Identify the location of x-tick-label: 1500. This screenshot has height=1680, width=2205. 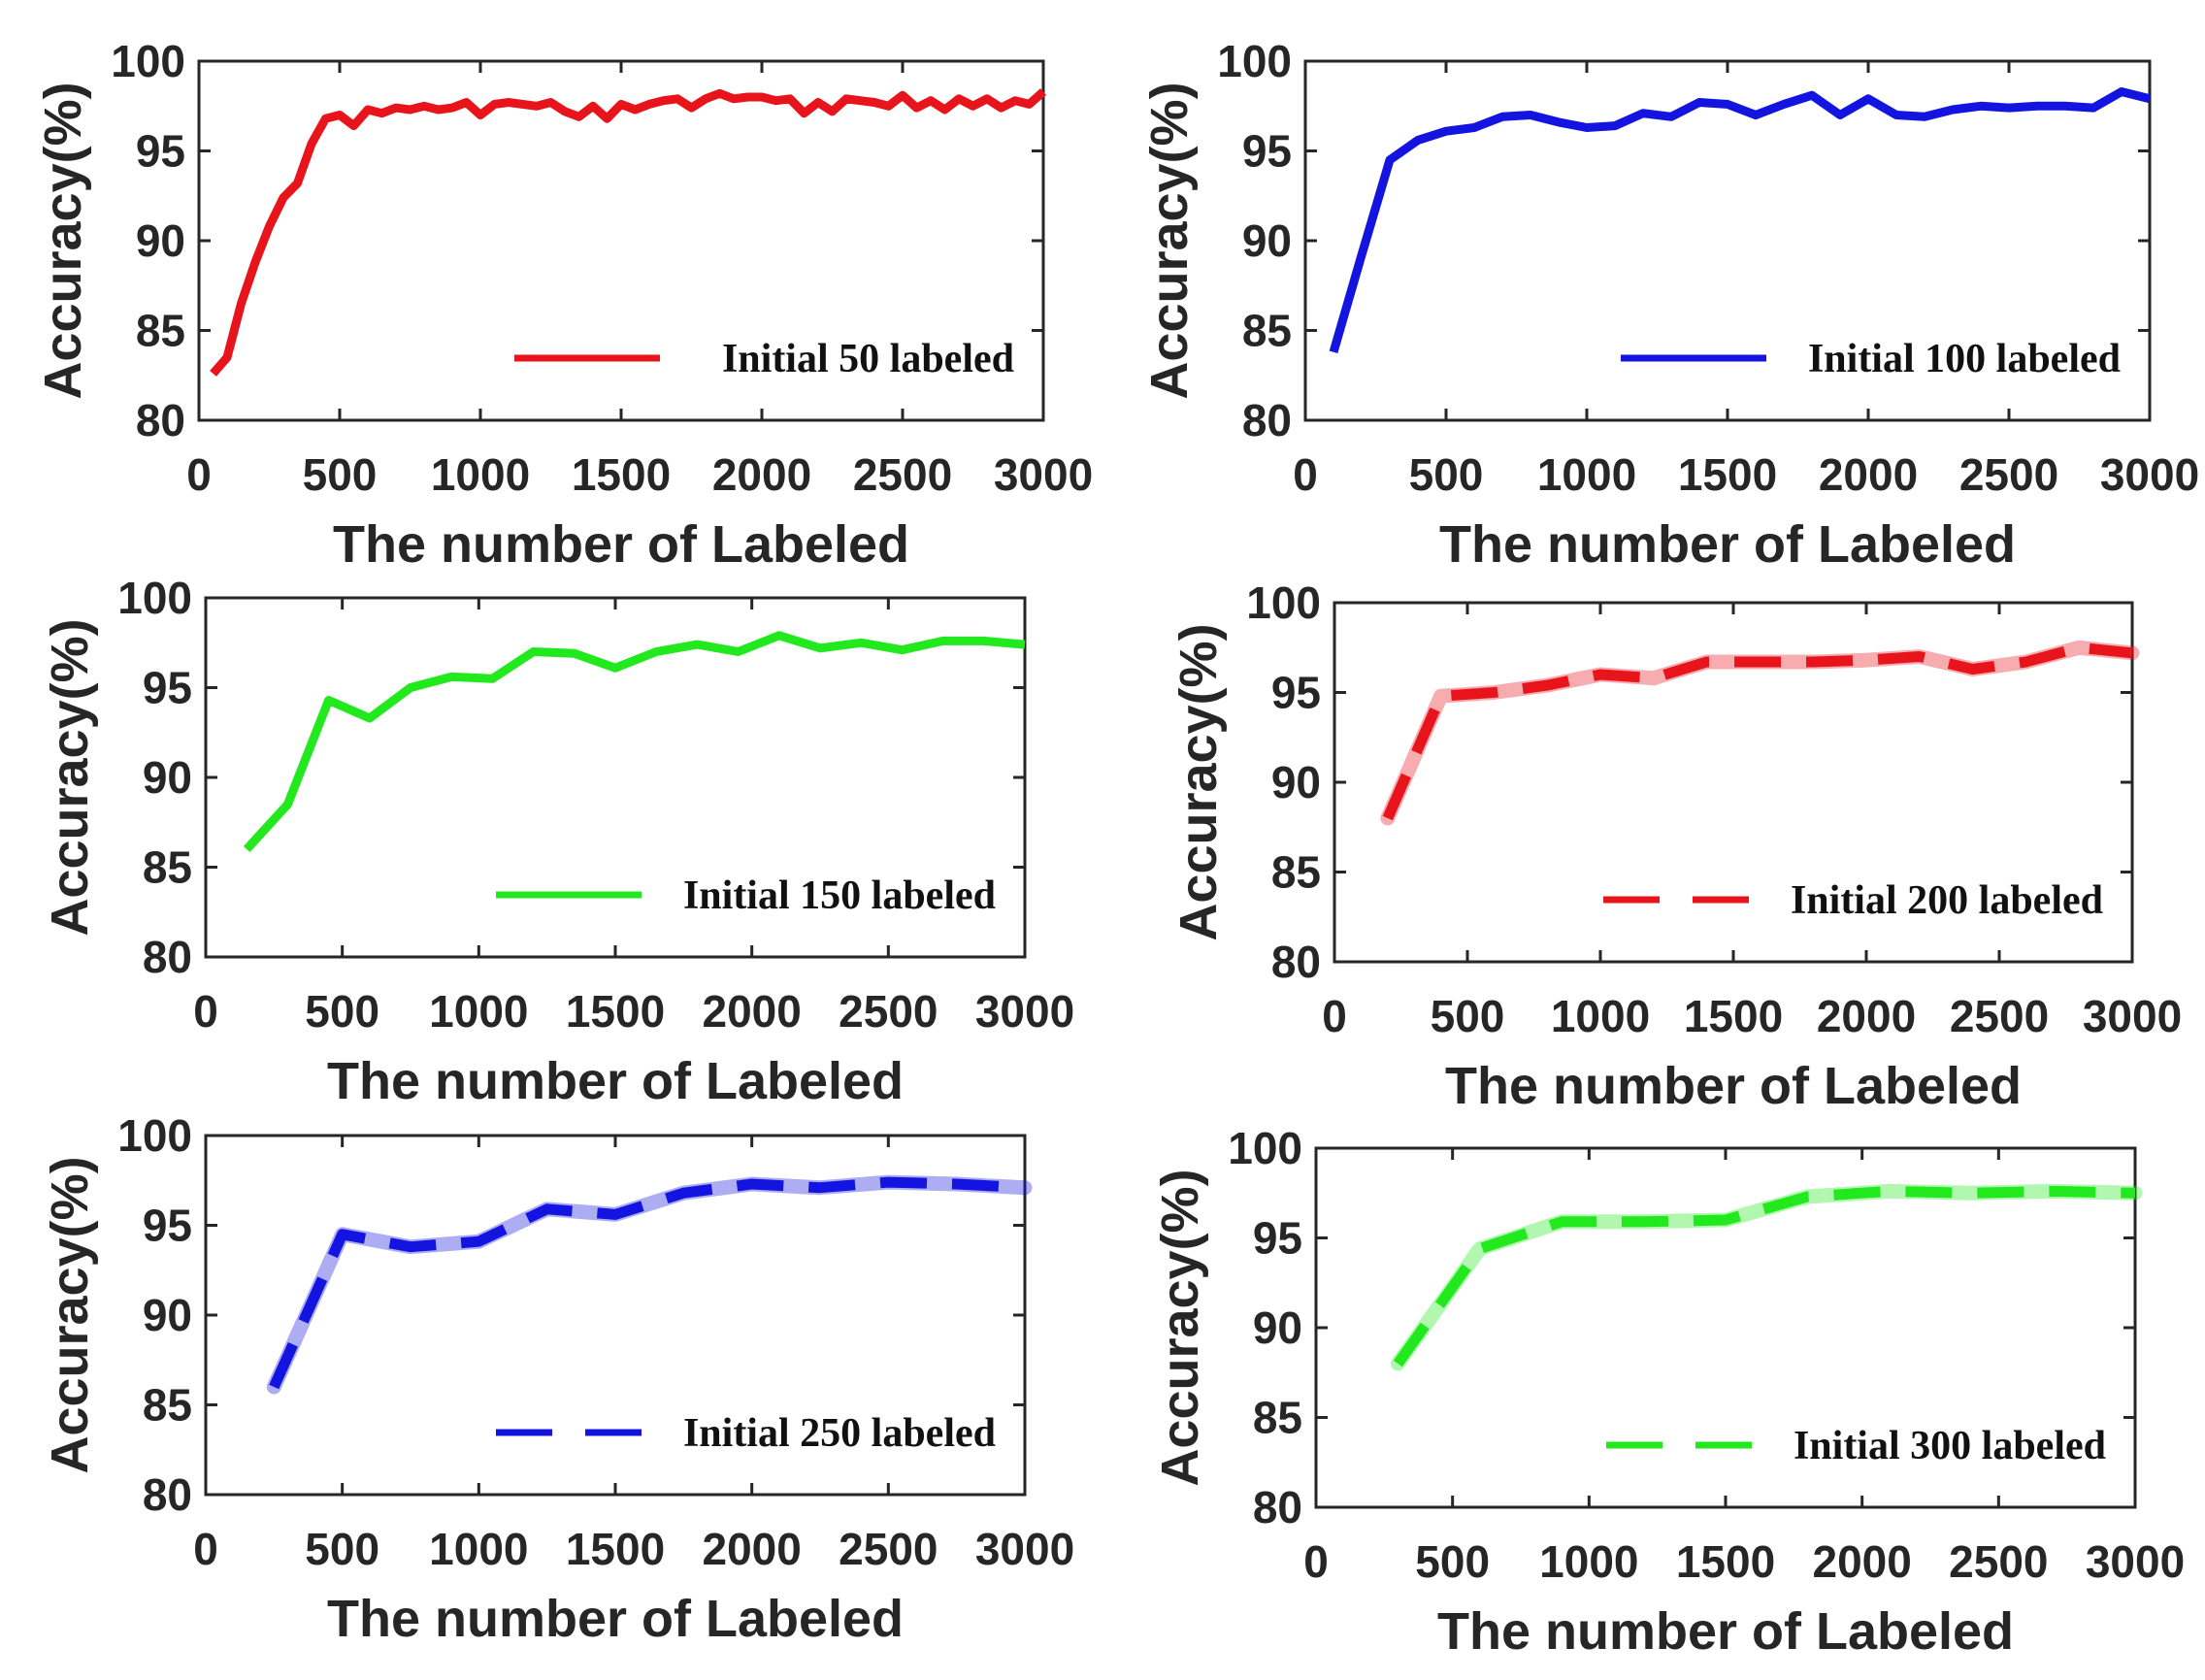
(616, 1549).